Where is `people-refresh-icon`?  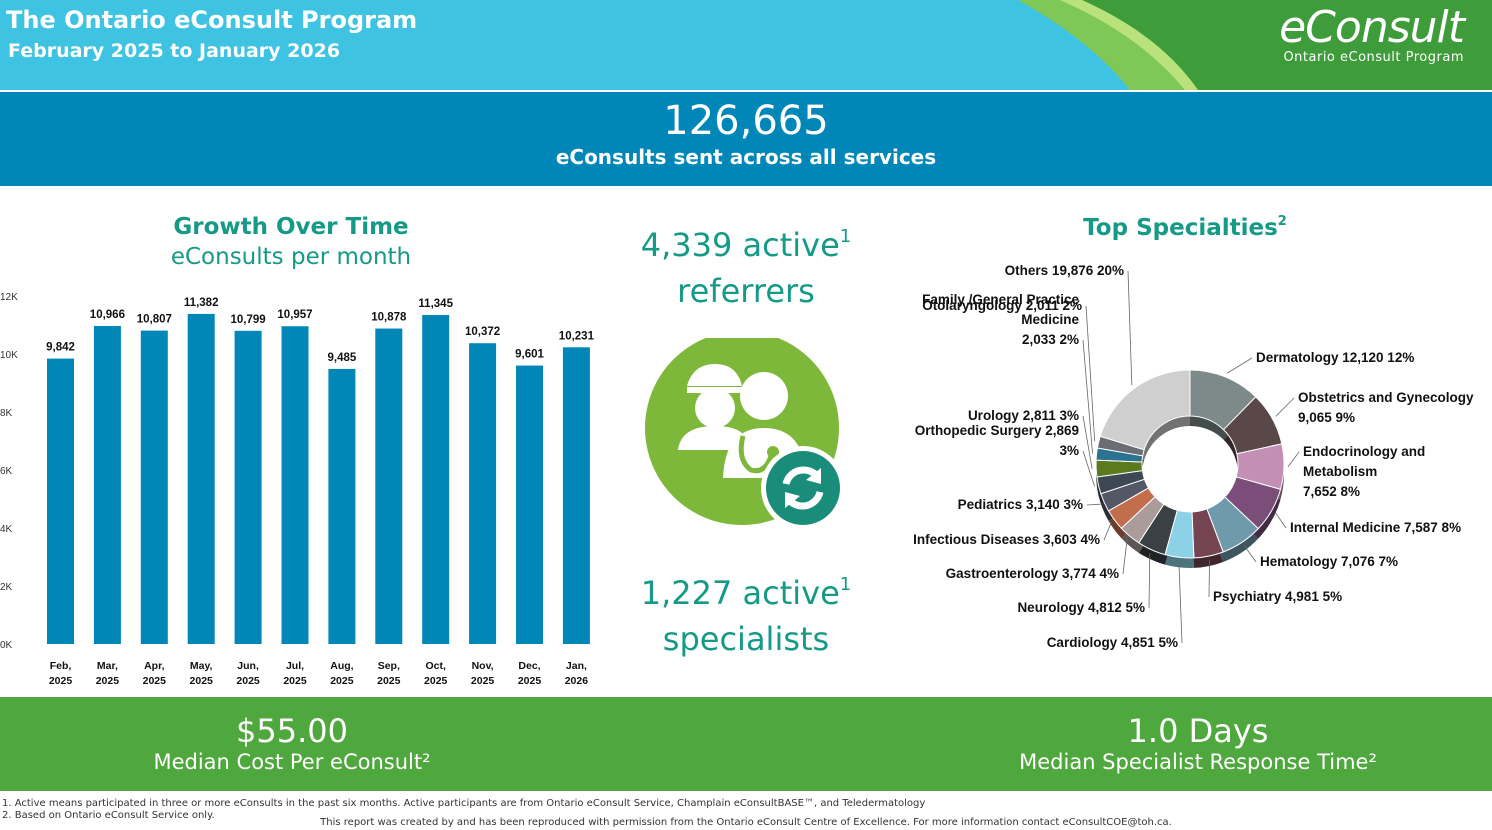
people-refresh-icon is located at coordinates (745, 434).